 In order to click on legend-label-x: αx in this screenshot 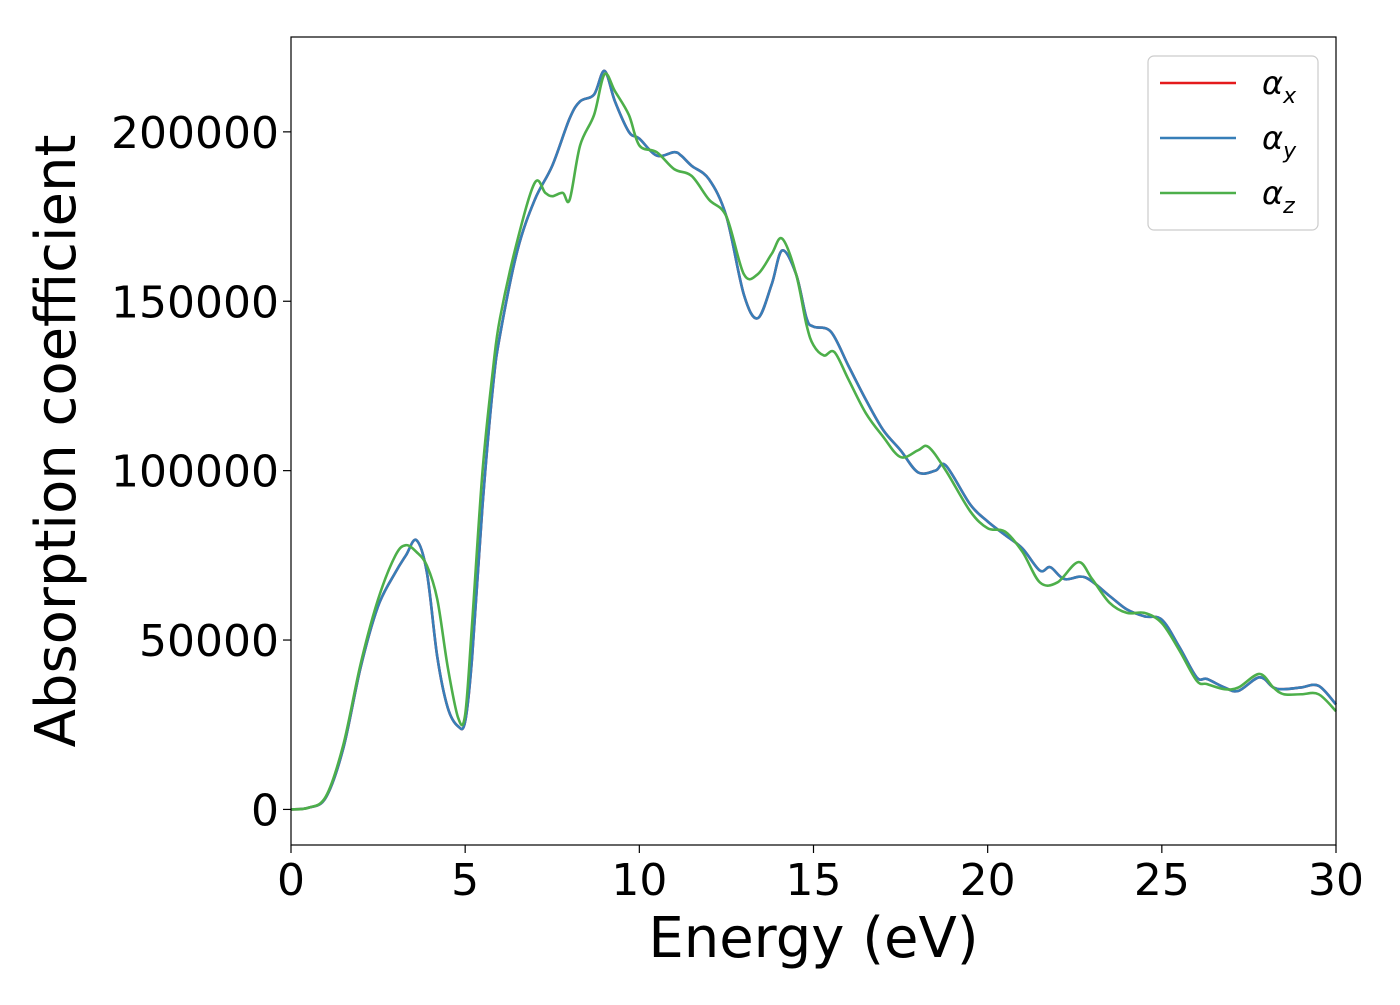, I will do `click(1279, 86)`.